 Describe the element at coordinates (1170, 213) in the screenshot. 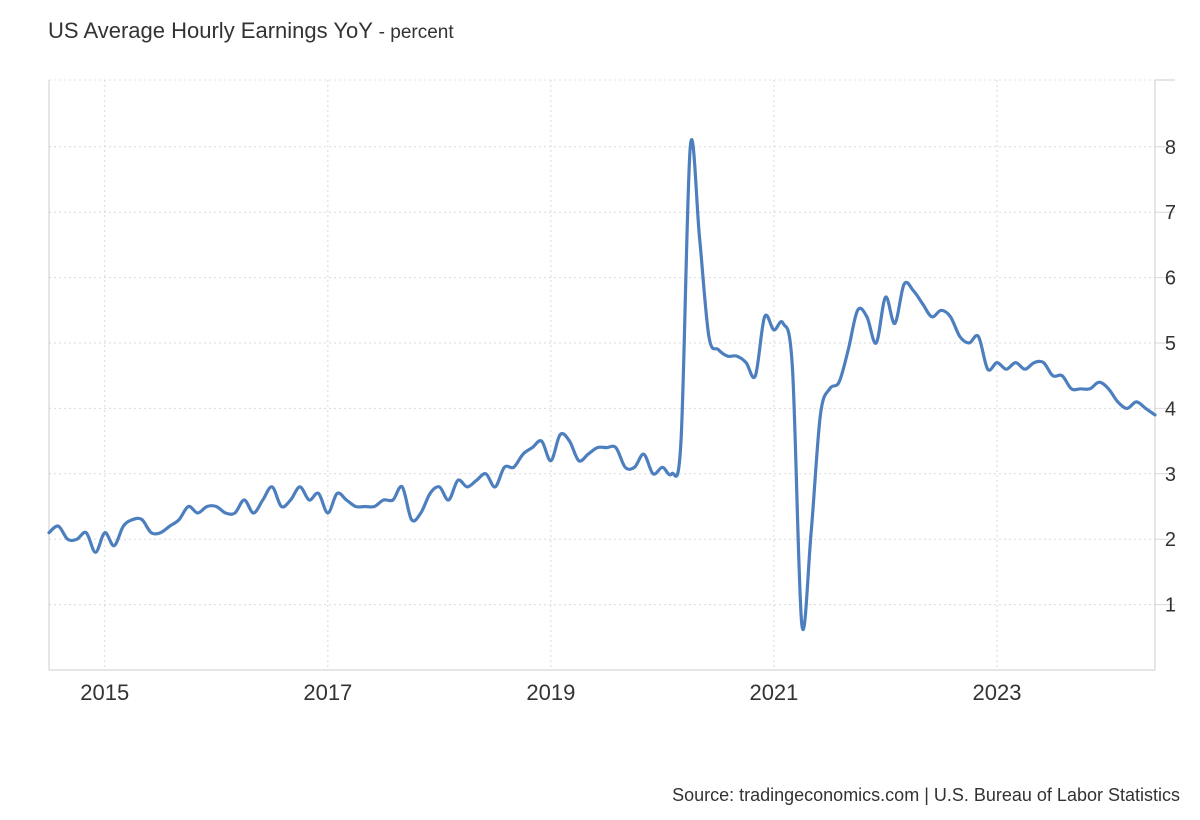

I see `y-tick-label: 7` at that location.